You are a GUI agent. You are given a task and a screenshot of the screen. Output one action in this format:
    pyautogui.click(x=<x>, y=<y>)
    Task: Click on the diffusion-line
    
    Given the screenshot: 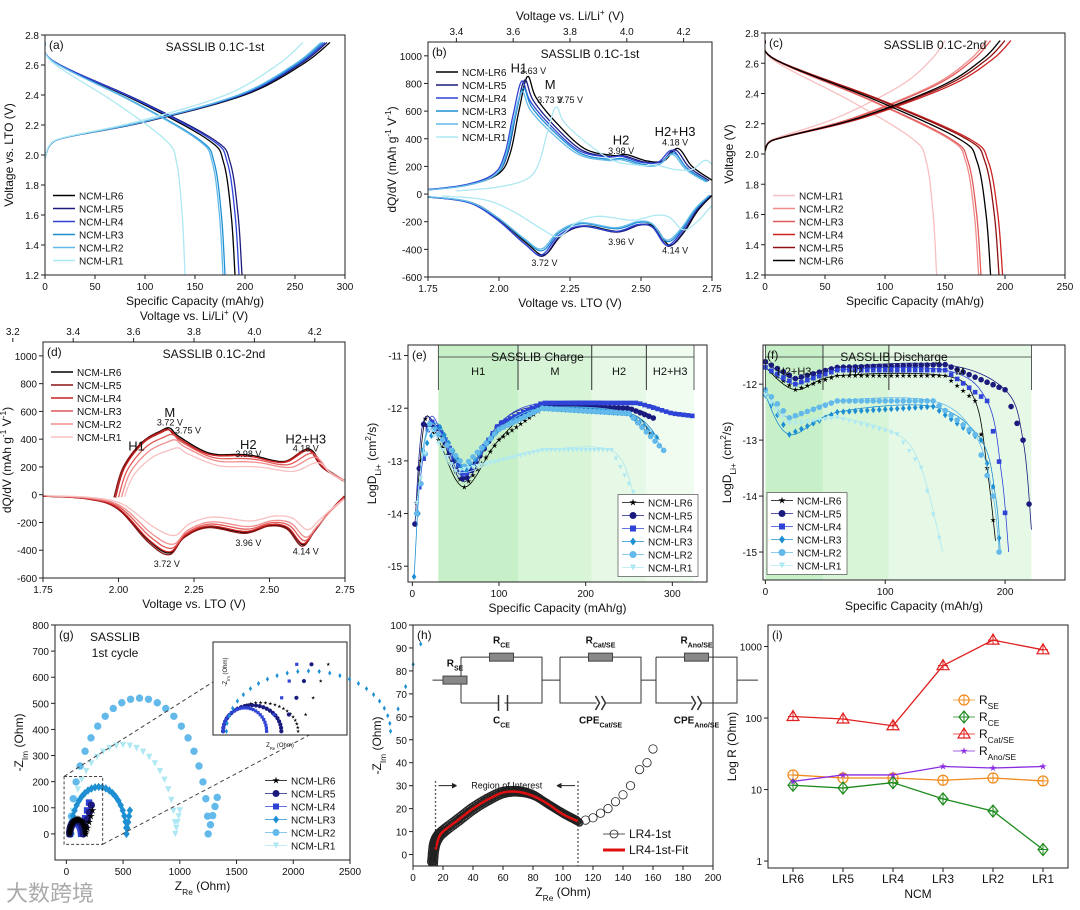 What is the action you would take?
    pyautogui.click(x=854, y=474)
    